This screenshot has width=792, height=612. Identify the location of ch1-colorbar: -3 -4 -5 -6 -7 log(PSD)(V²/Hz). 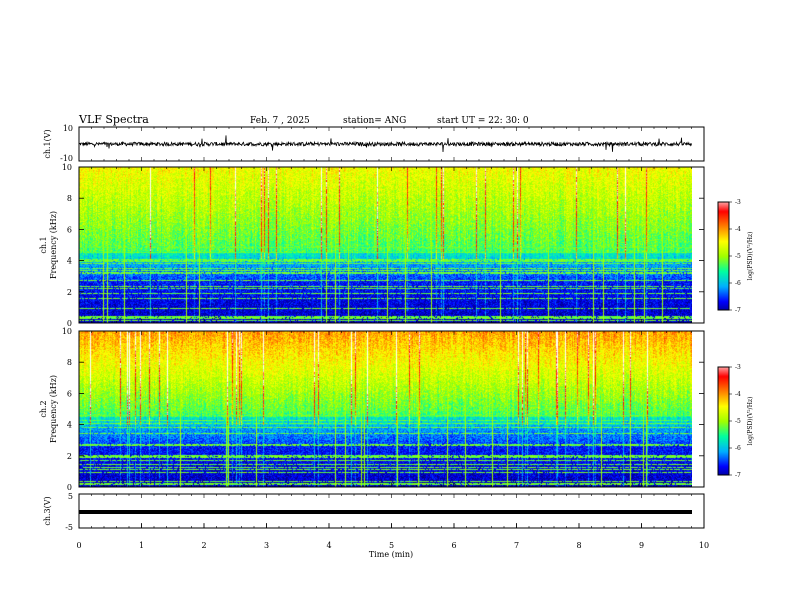
(735, 256).